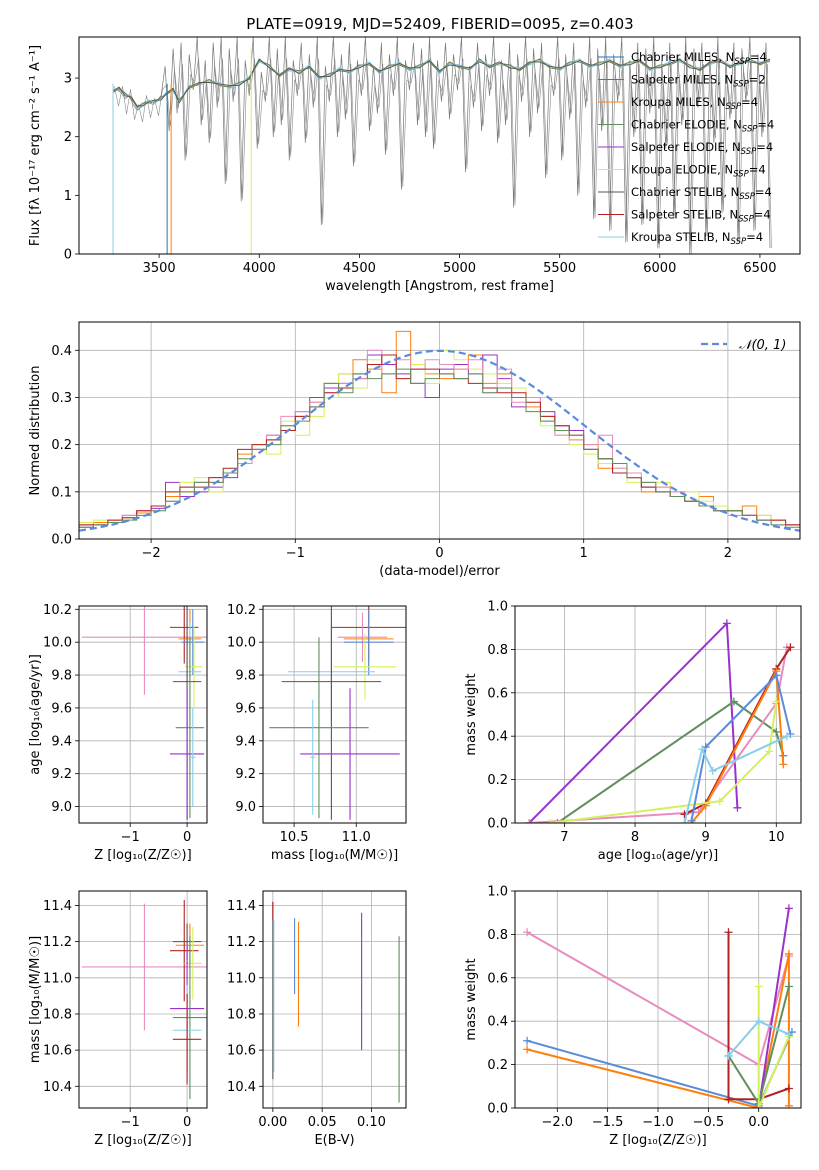 This screenshot has width=819, height=1170. I want to click on legend-entry-label: Kroupa STELIB, N, so click(681, 237).